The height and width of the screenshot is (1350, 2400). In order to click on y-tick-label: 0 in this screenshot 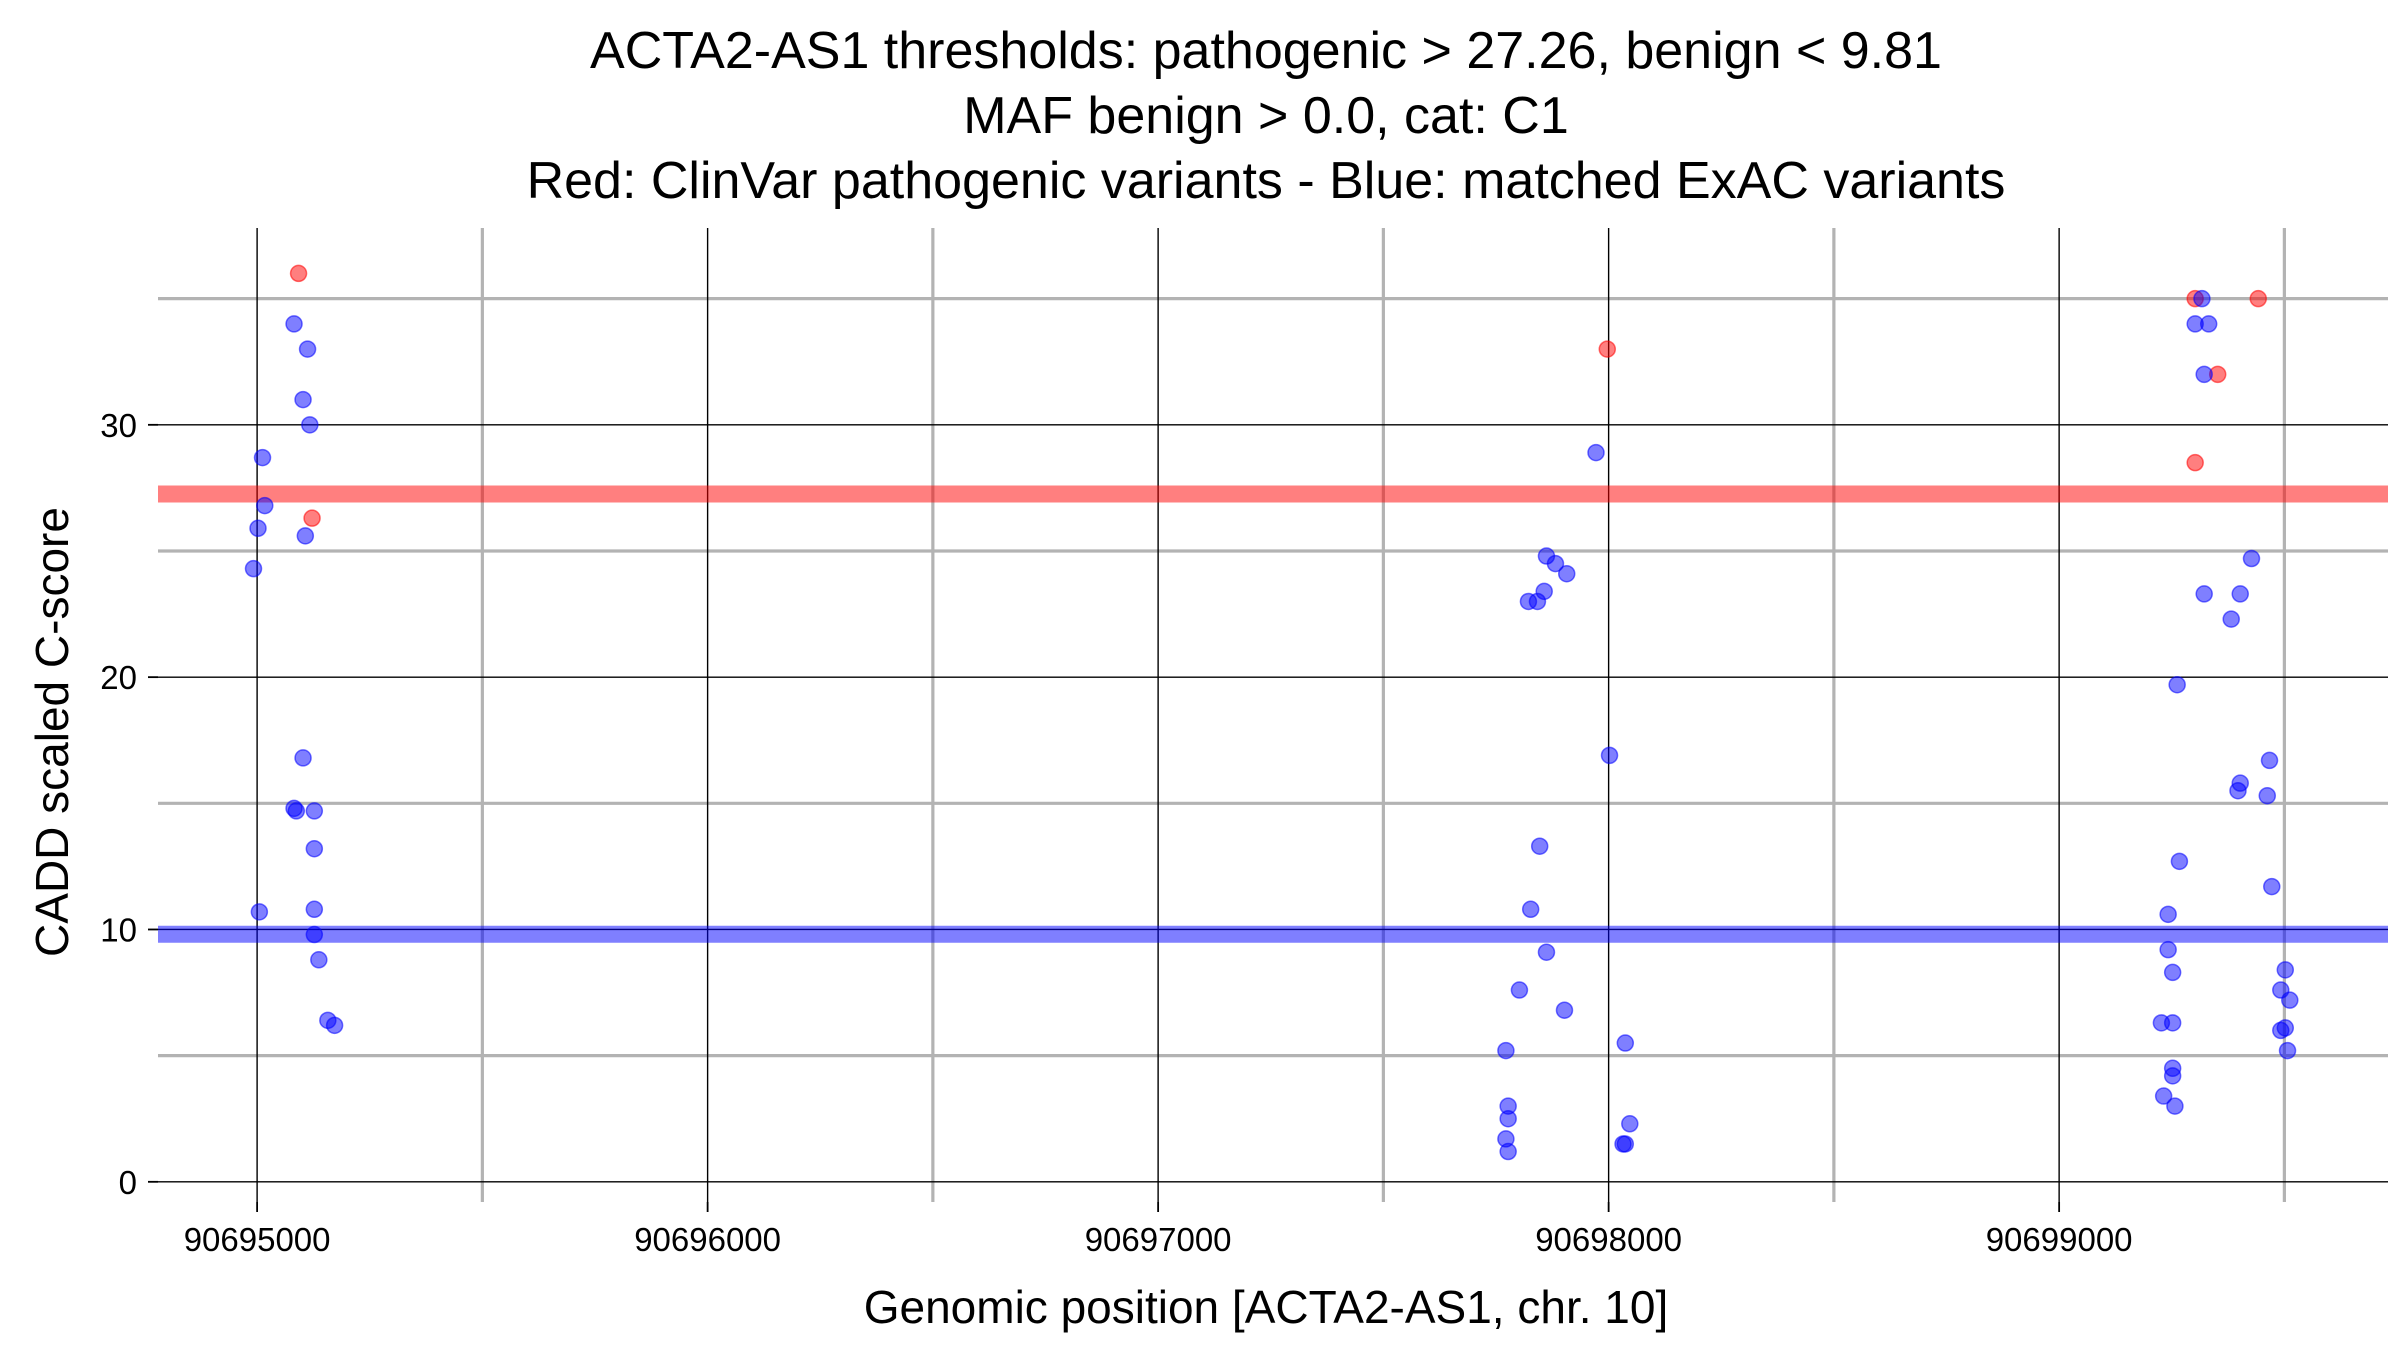, I will do `click(128, 1182)`.